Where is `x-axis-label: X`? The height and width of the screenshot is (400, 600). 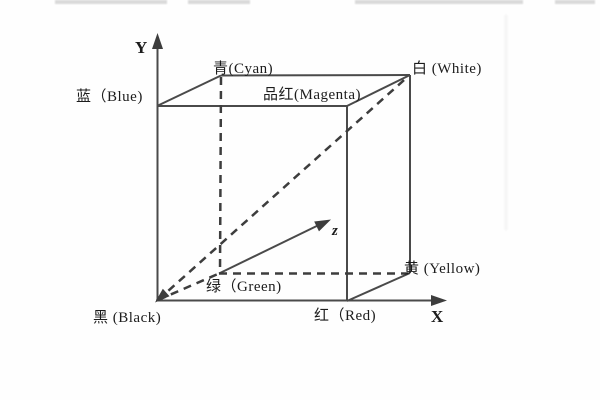 x-axis-label: X is located at coordinates (437, 316).